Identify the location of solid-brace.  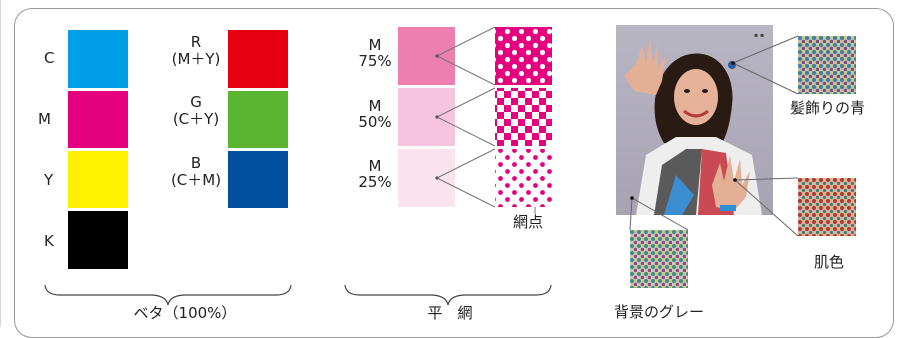
(168, 295).